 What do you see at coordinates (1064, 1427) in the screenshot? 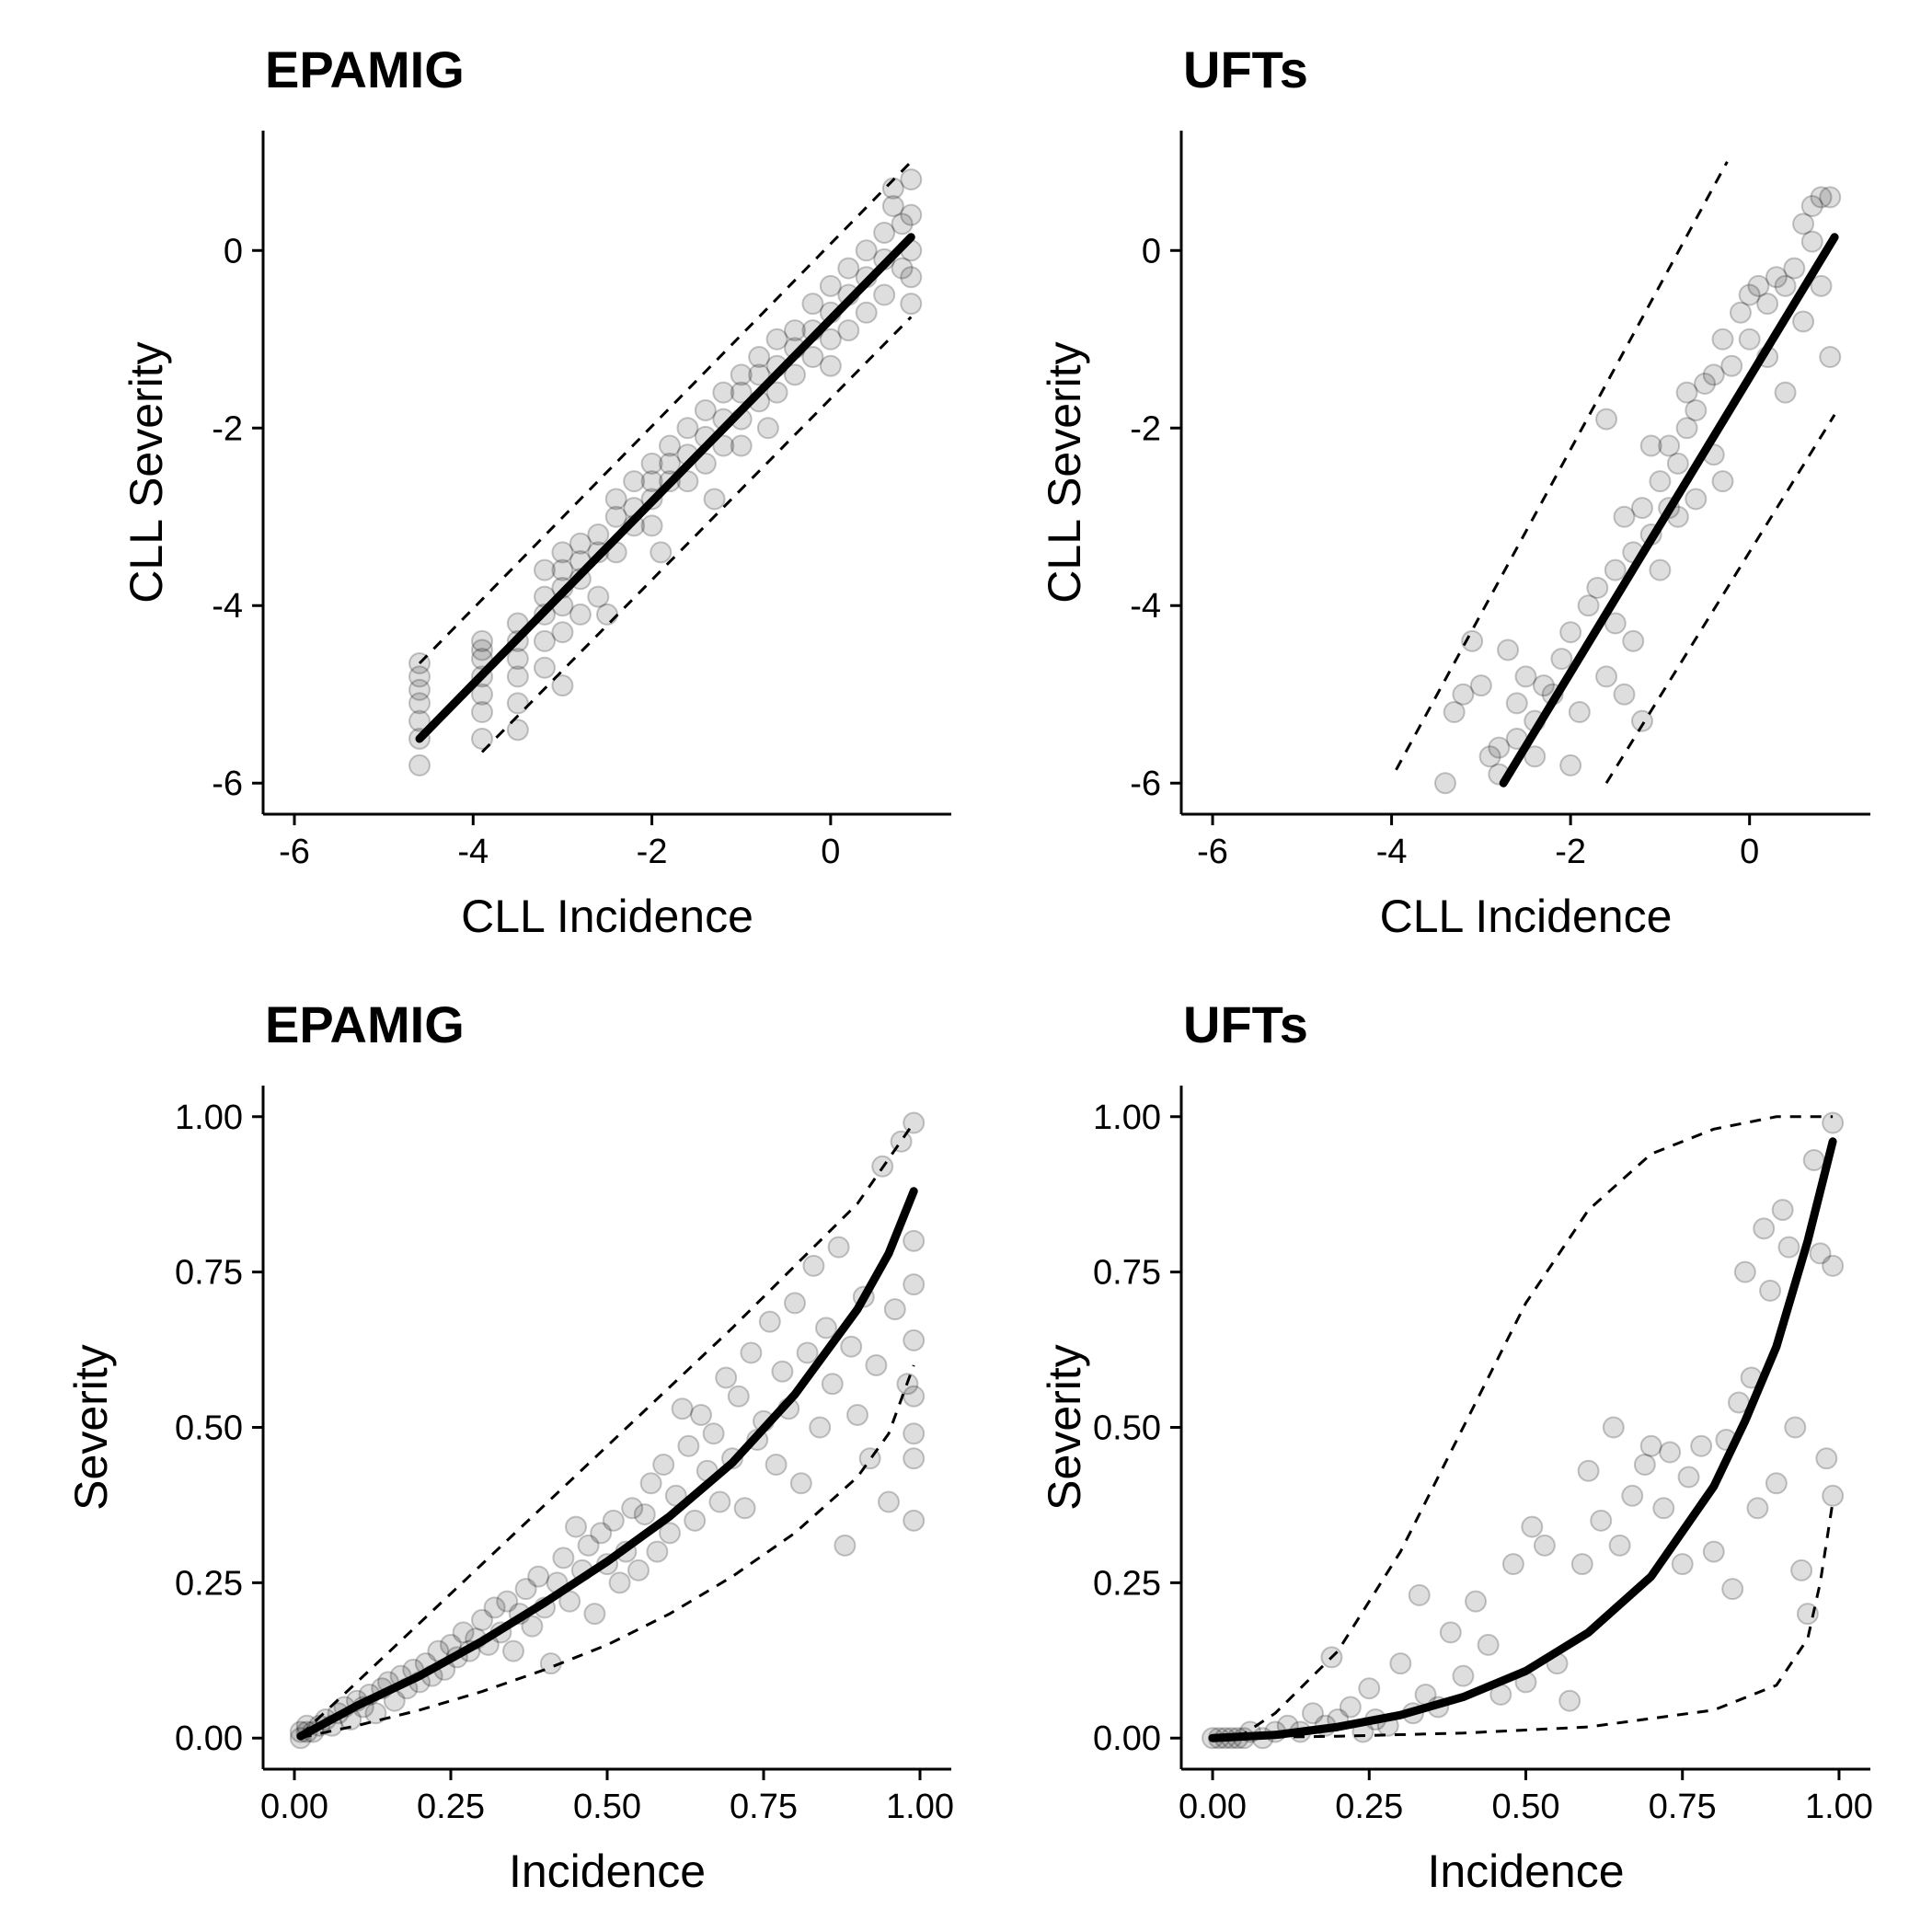
I see `y-axis-title: Severity` at bounding box center [1064, 1427].